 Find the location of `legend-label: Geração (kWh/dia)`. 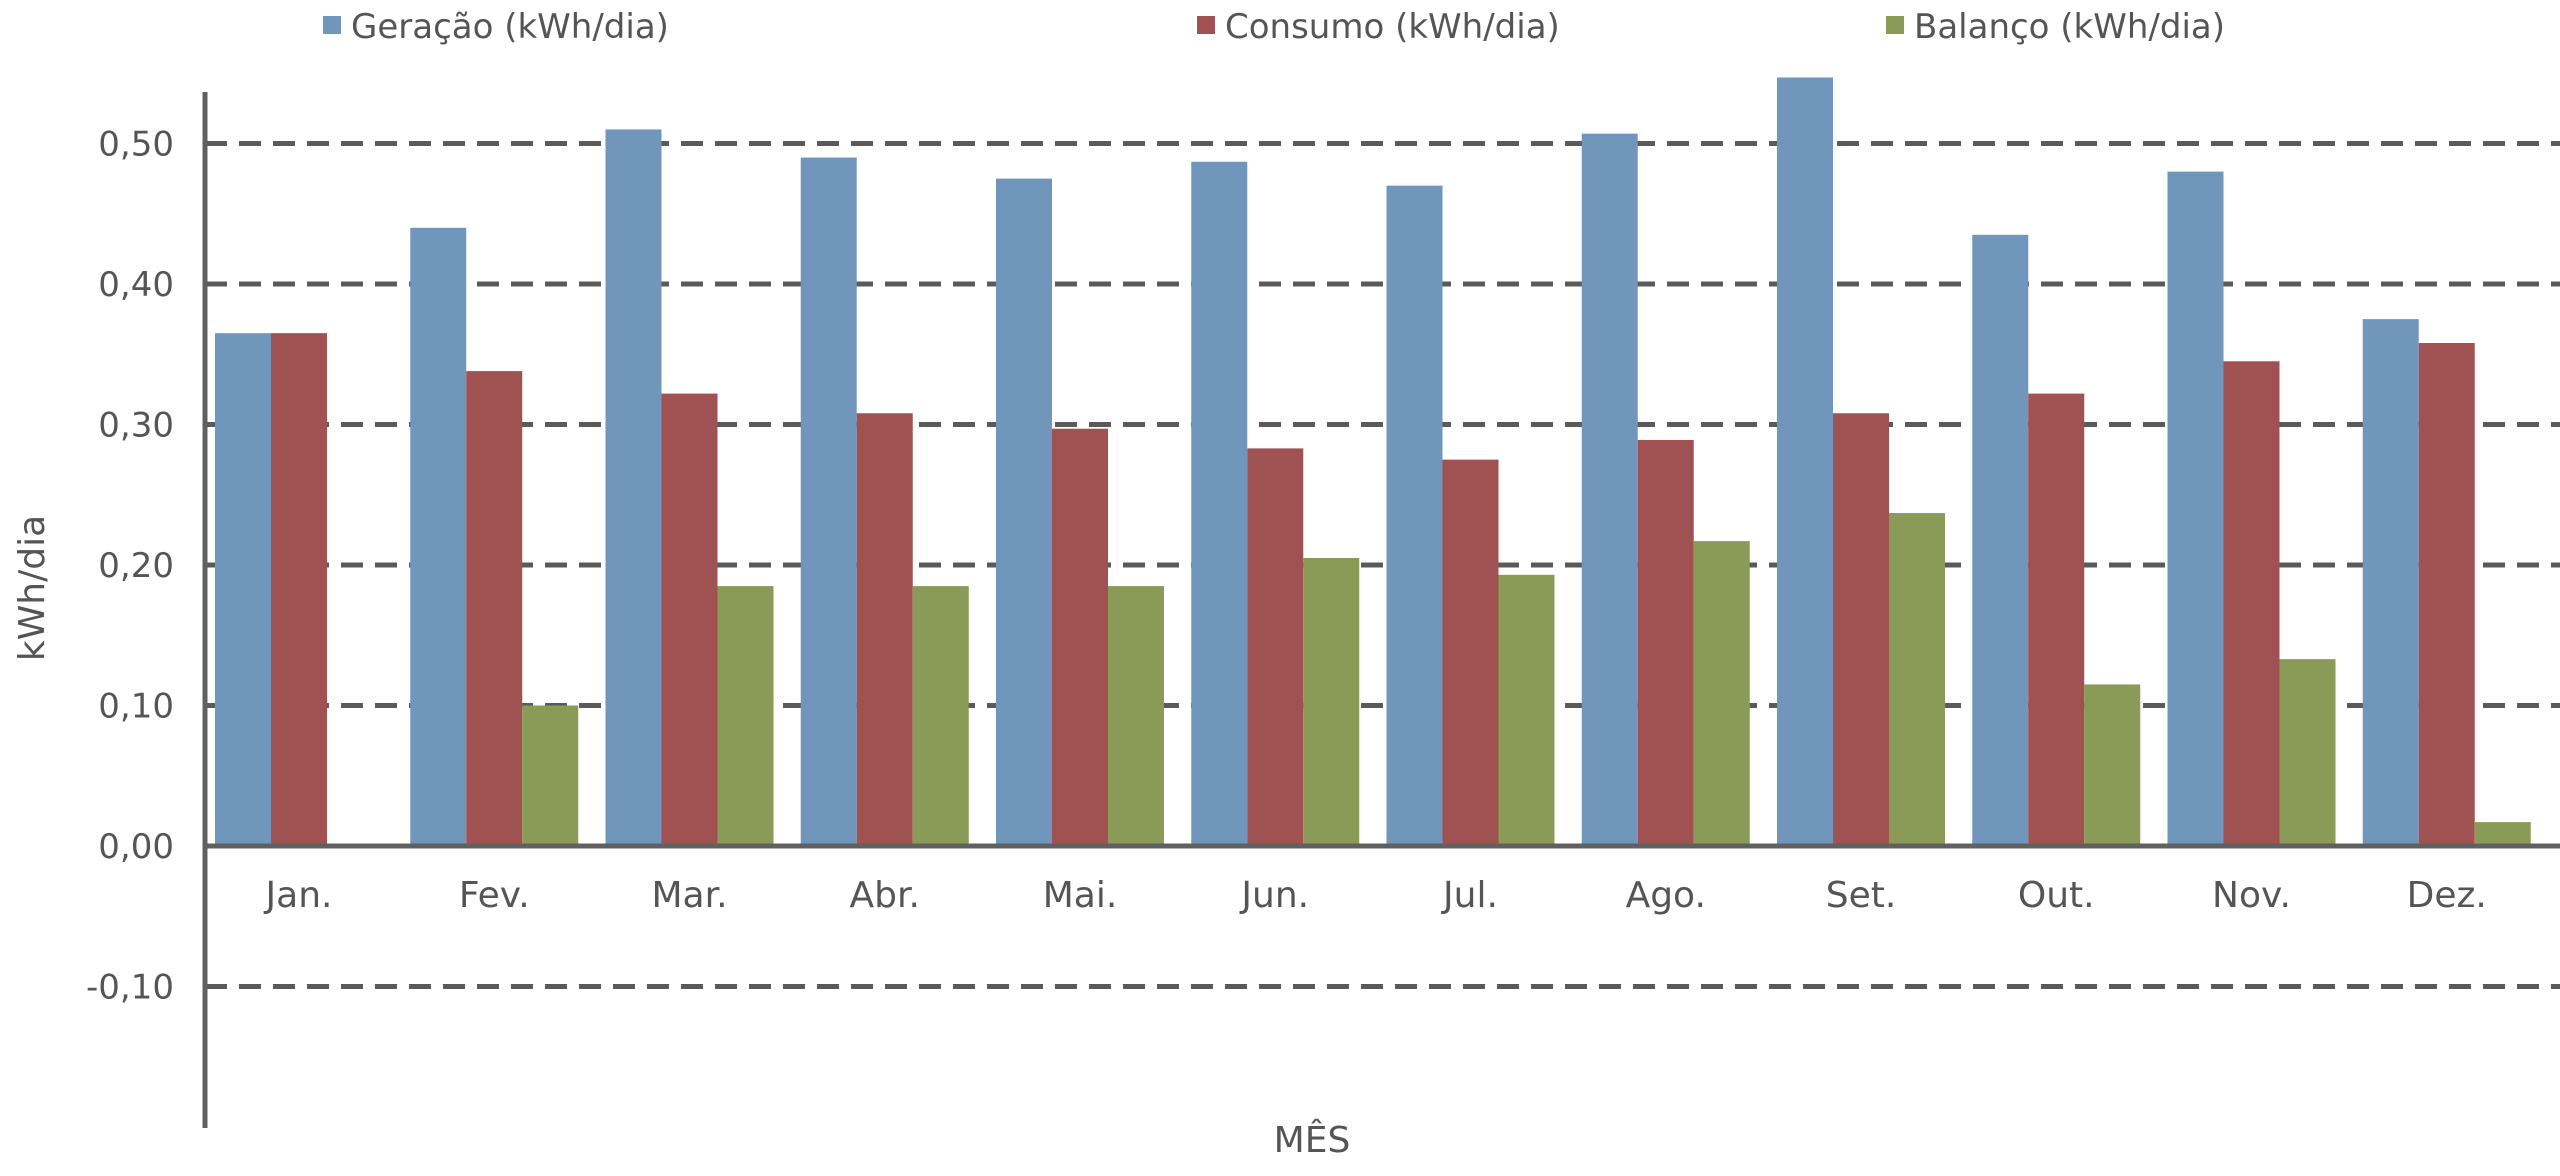

legend-label: Geração (kWh/dia) is located at coordinates (510, 27).